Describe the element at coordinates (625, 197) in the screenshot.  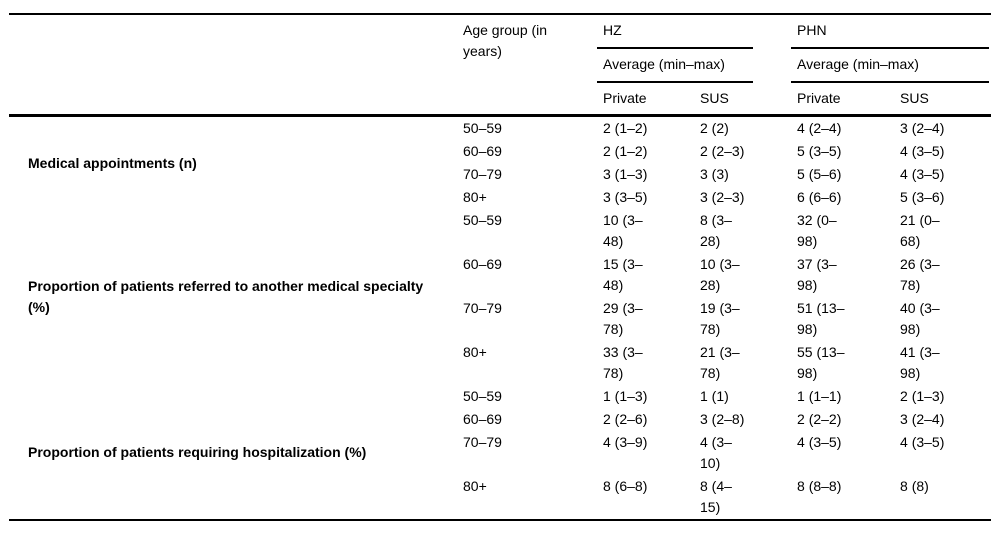
I see `value-cell: 3 (3–5)` at that location.